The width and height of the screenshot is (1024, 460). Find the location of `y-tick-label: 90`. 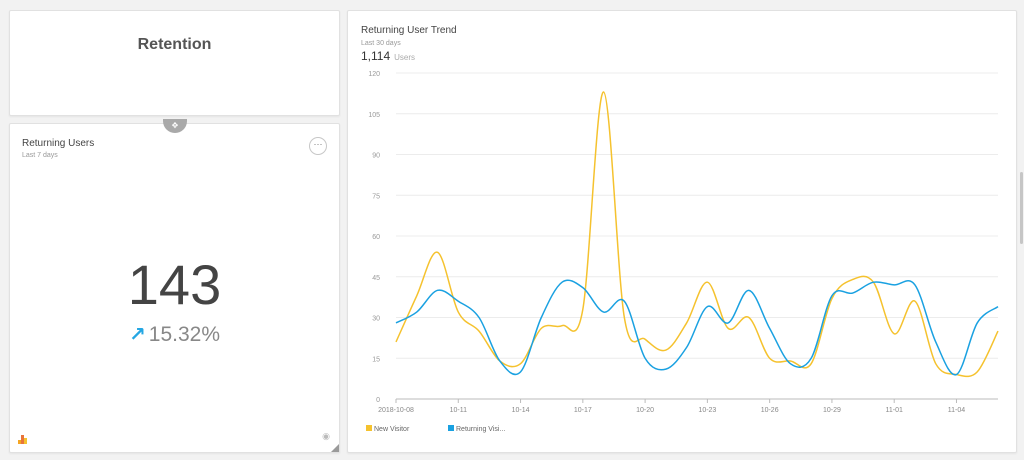

y-tick-label: 90 is located at coordinates (376, 156).